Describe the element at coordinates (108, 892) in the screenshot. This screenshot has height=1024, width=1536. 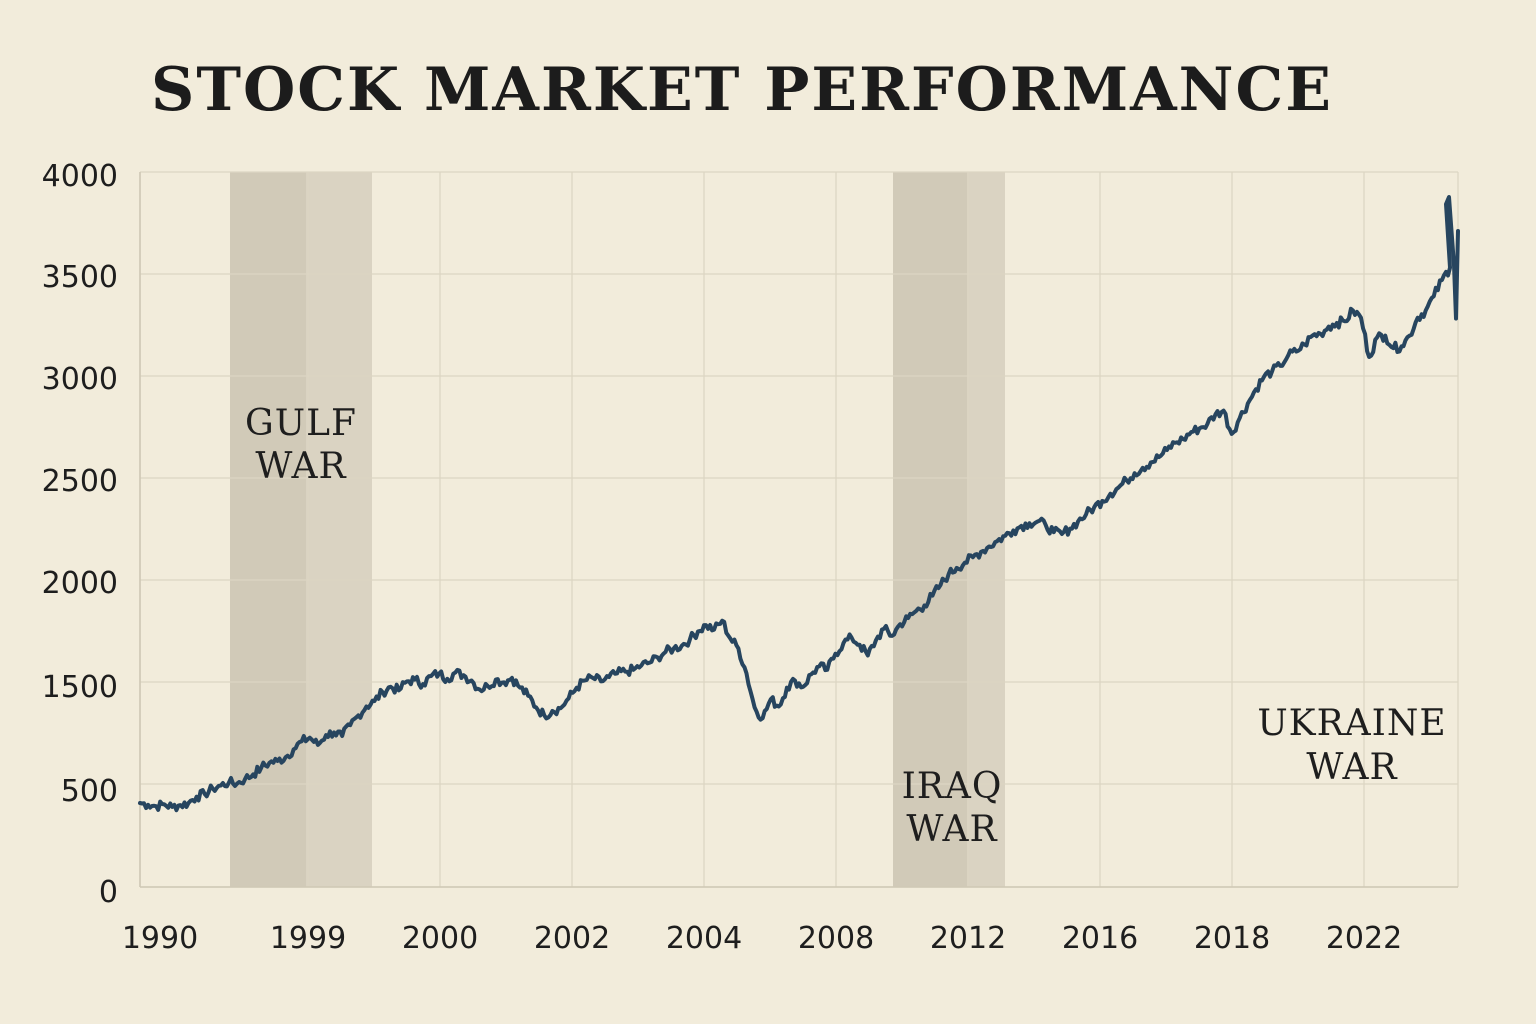
I see `y-tick-label: 0` at that location.